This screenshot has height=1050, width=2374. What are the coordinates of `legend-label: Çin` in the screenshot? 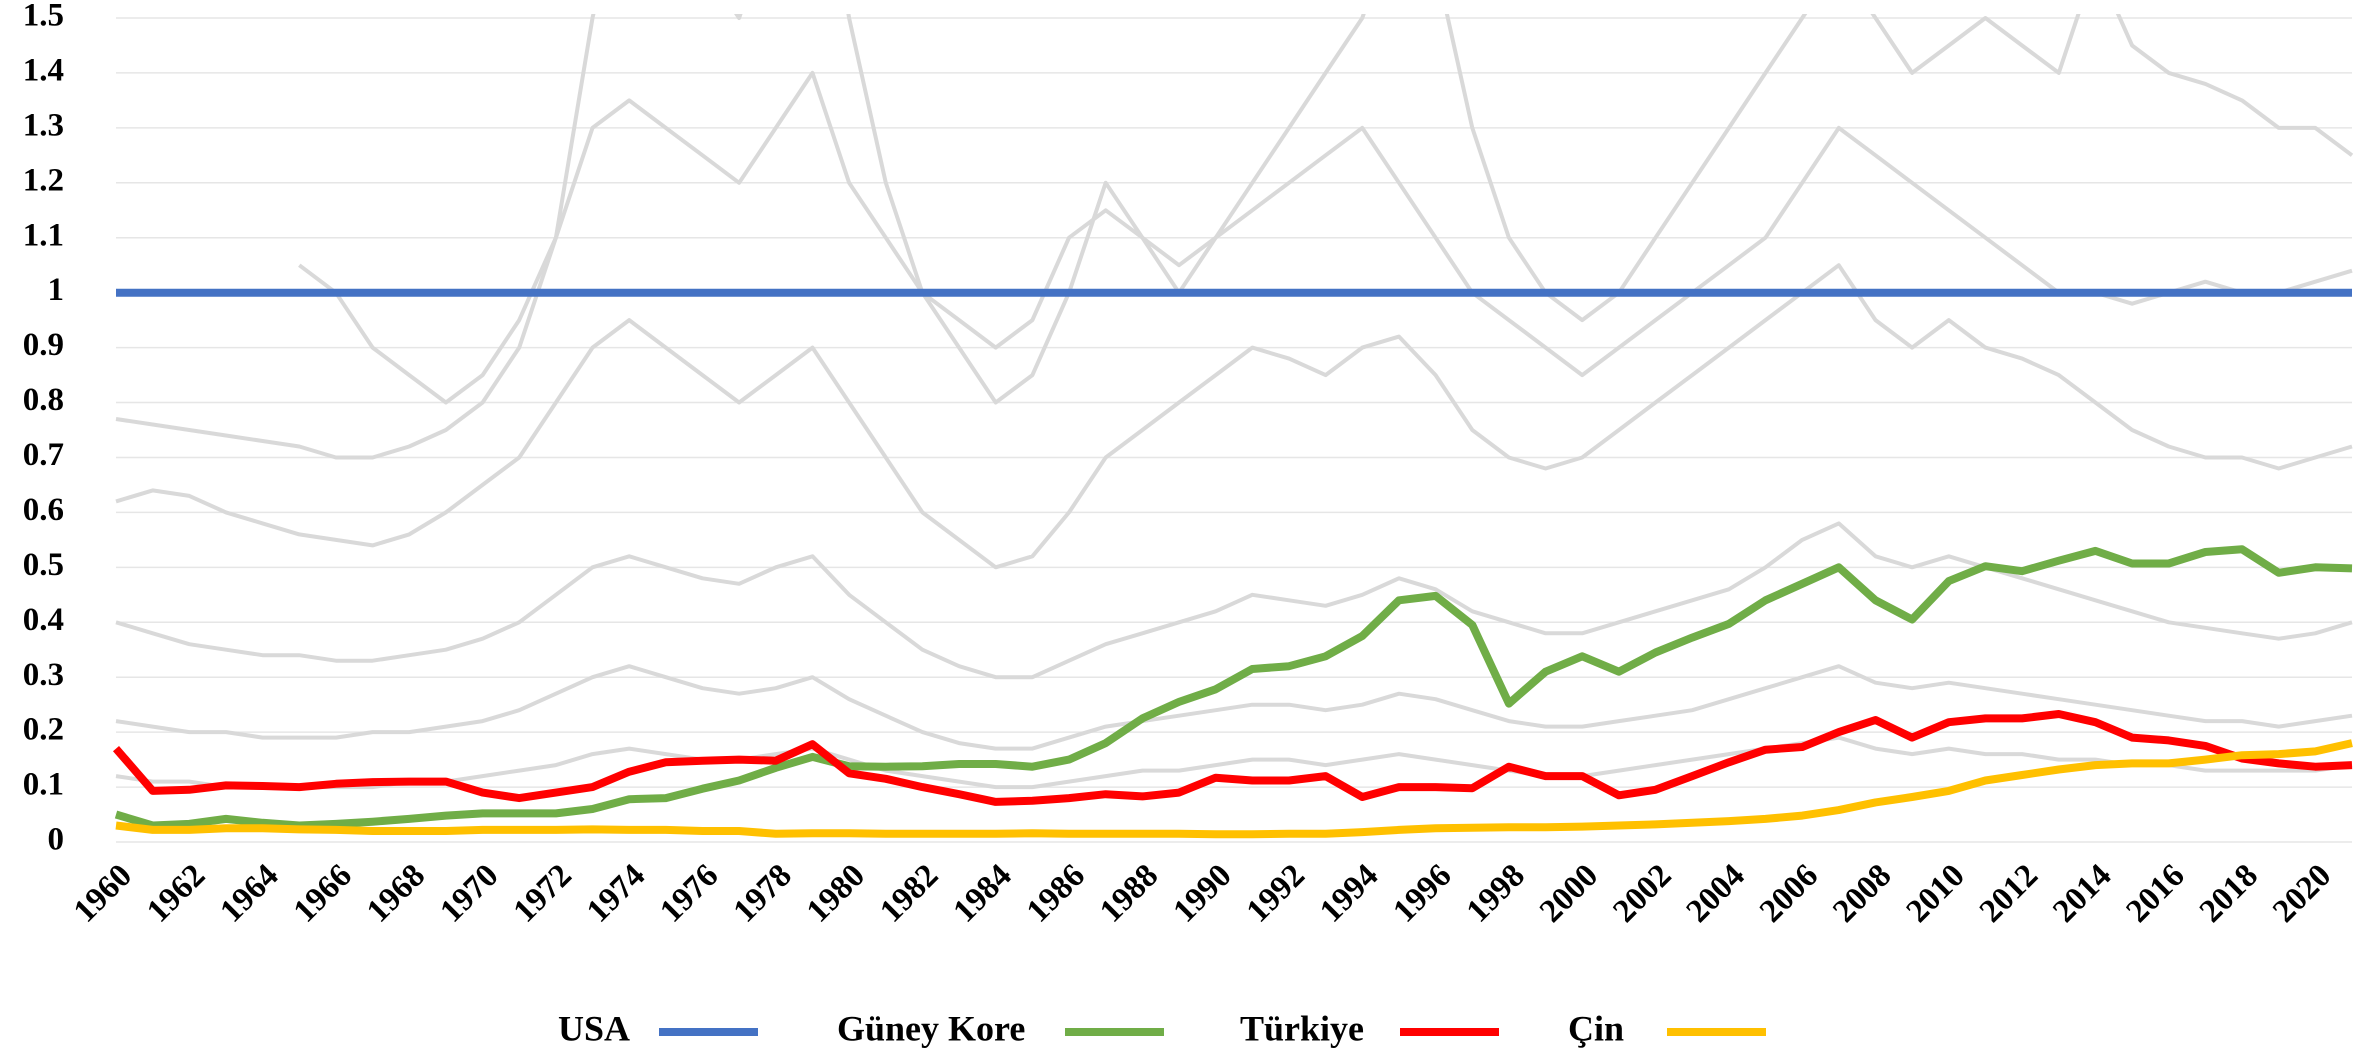 It's located at (1596, 1028).